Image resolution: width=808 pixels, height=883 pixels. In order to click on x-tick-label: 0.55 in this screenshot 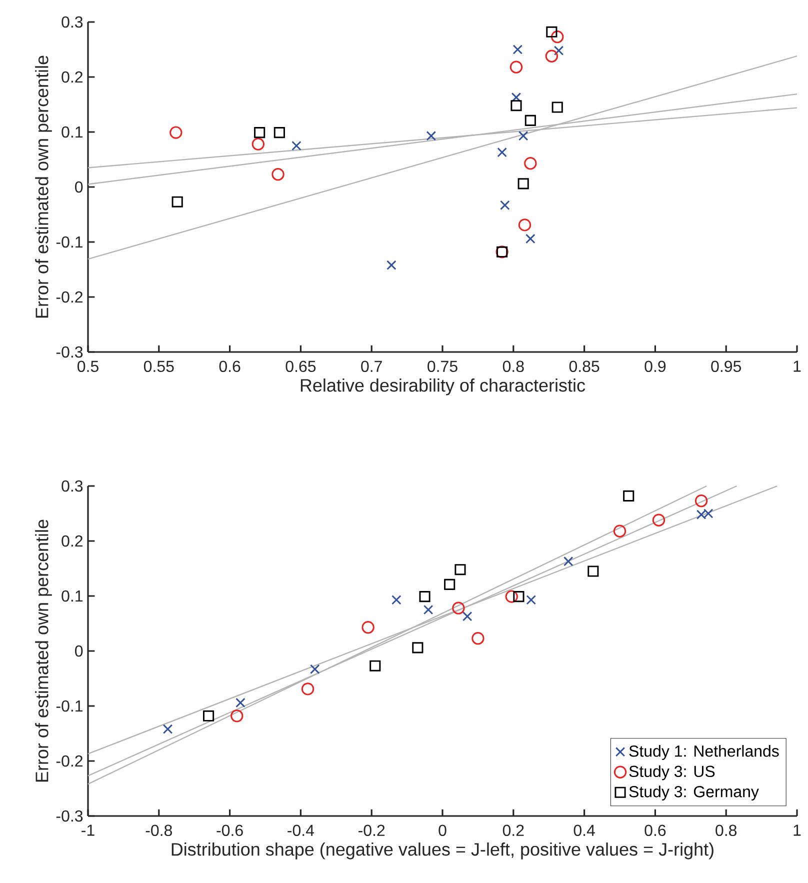, I will do `click(159, 366)`.